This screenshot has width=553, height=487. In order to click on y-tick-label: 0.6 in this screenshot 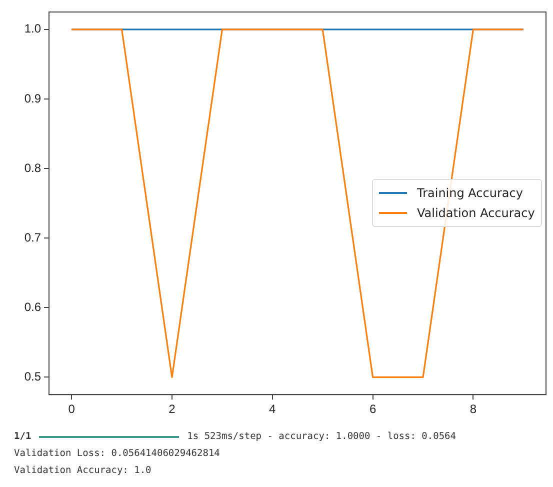, I will do `click(33, 307)`.